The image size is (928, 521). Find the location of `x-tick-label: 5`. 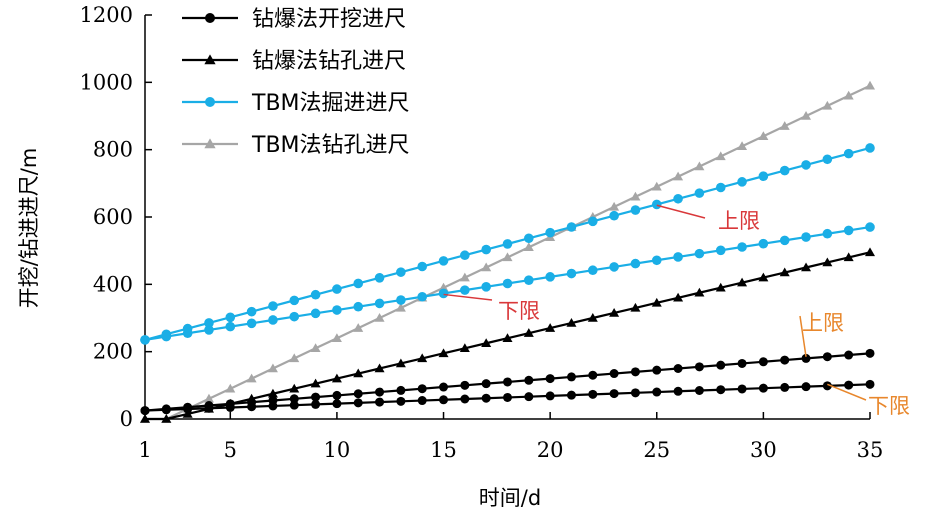

x-tick-label: 5 is located at coordinates (230, 450).